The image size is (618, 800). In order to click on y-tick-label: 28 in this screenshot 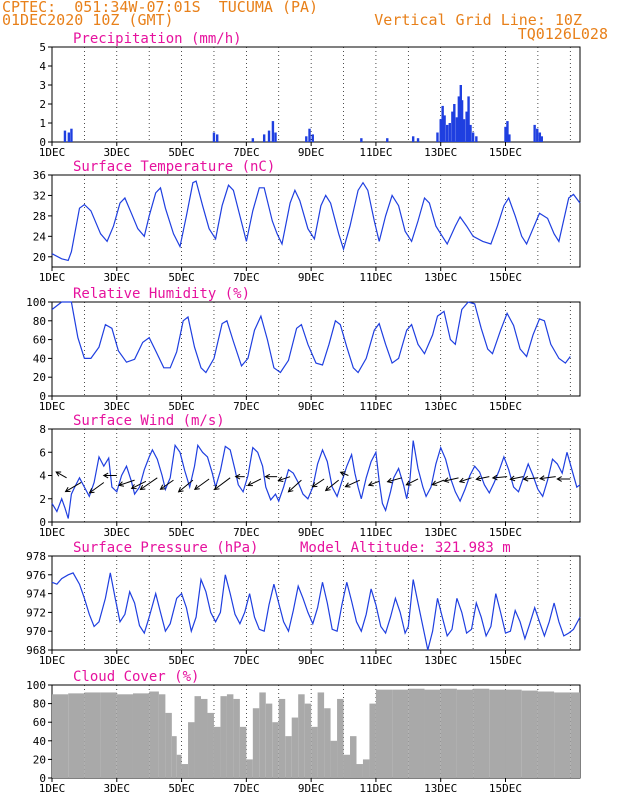, I will do `click(39, 216)`.